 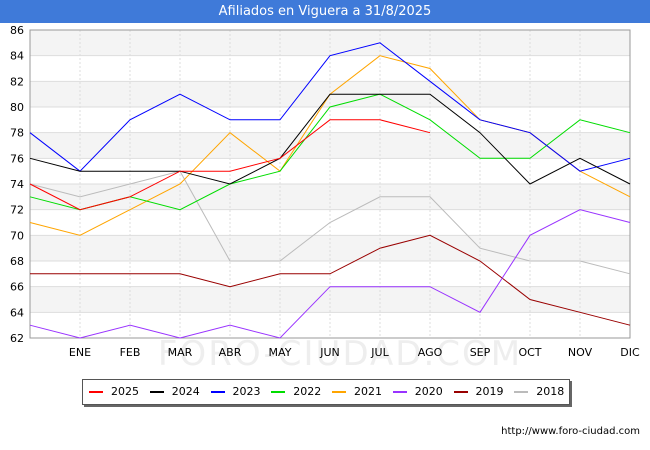 What do you see at coordinates (368, 391) in the screenshot?
I see `legend-label: 2021` at bounding box center [368, 391].